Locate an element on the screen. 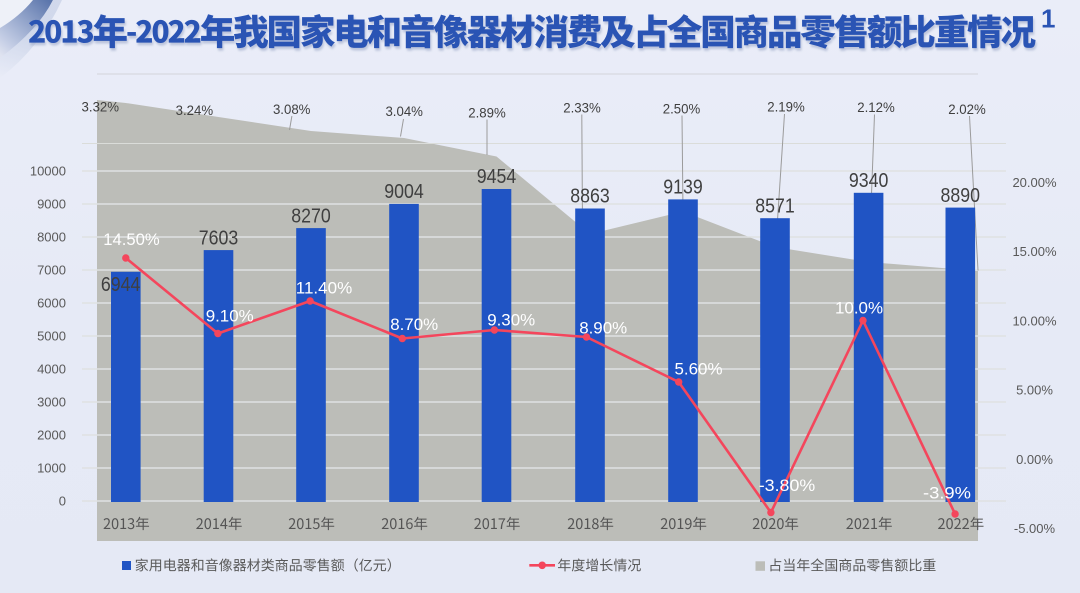 This screenshot has height=593, width=1080. svg-text: 0.00% is located at coordinates (1034, 459).